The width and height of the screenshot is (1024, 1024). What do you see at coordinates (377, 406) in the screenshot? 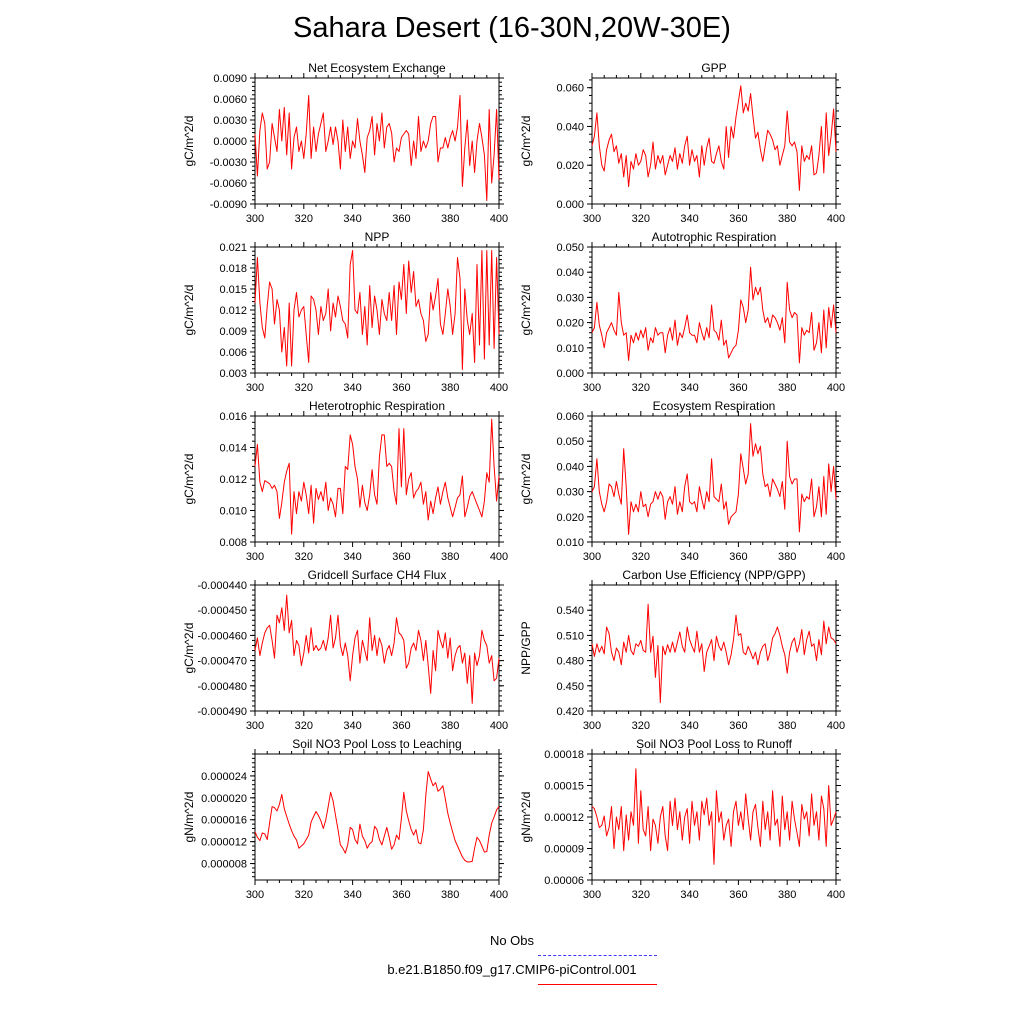
I see `chart-title: Heterotrophic Respiration` at bounding box center [377, 406].